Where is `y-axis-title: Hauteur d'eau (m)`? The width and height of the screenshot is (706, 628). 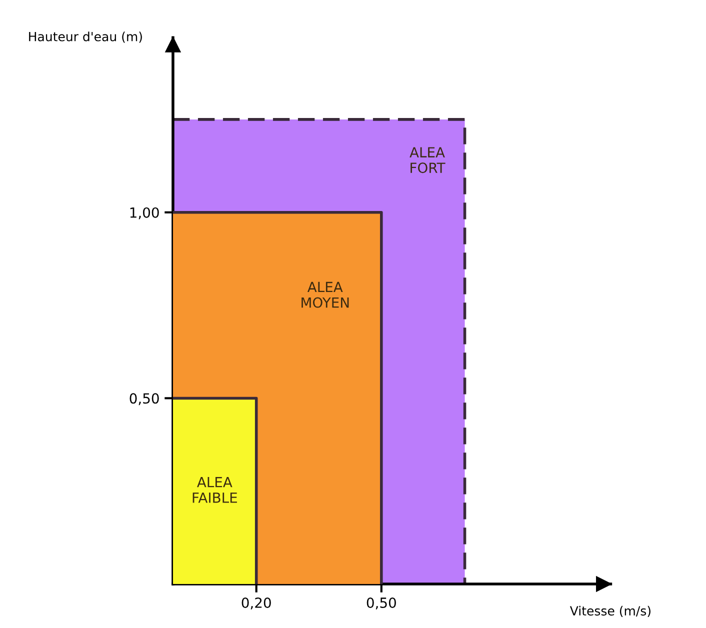
y-axis-title: Hauteur d'eau (m) is located at coordinates (85, 37).